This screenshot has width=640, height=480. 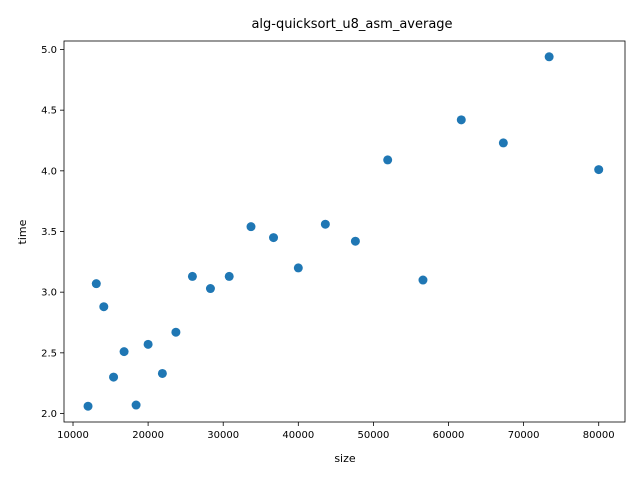 I want to click on x-axis: 10000 20000 30000 40000 50000 60000 70000 80000, so click(x=336, y=431).